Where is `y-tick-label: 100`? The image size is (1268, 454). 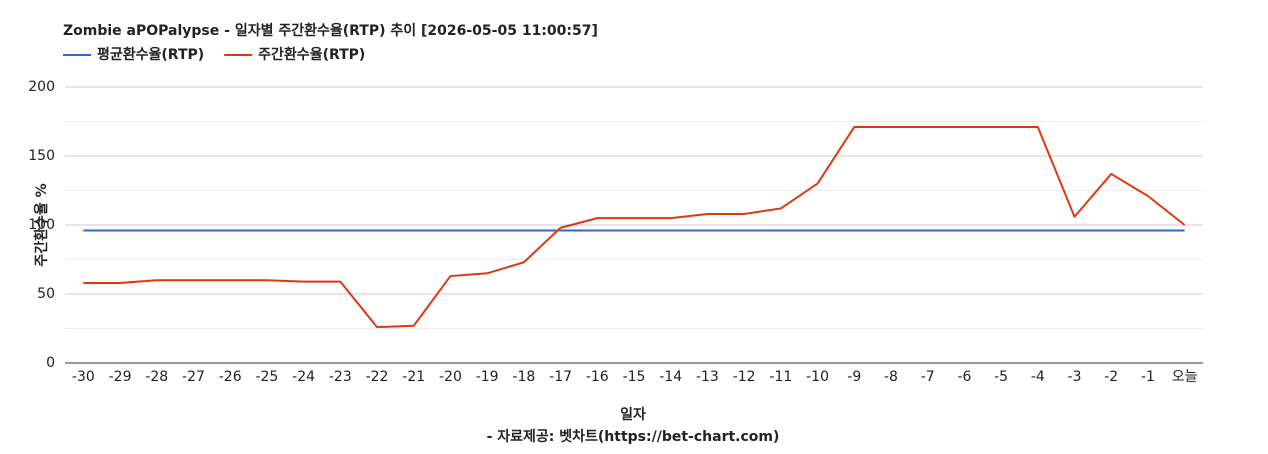
y-tick-label: 100 is located at coordinates (41, 225).